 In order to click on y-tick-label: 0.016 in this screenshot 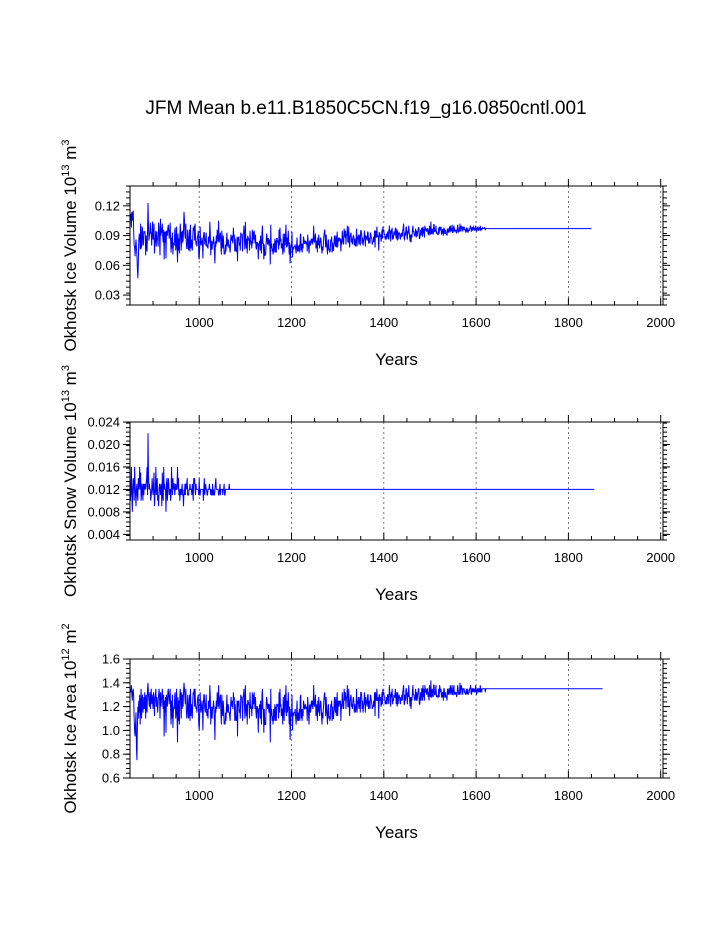, I will do `click(103, 466)`.